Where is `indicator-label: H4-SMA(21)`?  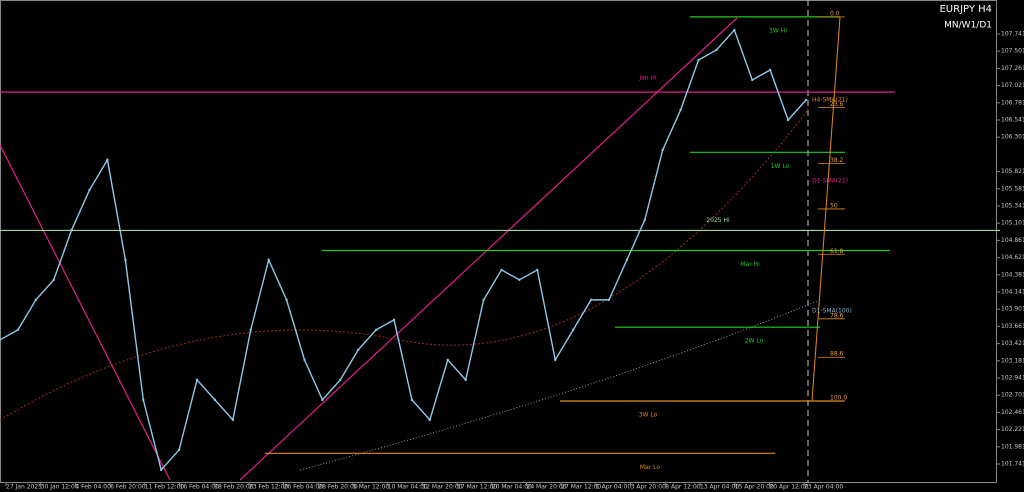
indicator-label: H4-SMA(21) is located at coordinates (830, 100).